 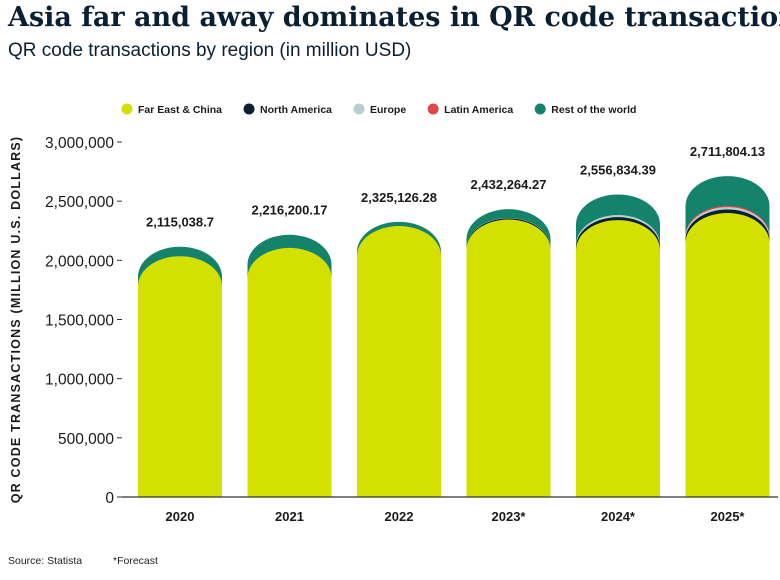 I want to click on y-tick-label: 1,500,000, so click(x=79, y=321).